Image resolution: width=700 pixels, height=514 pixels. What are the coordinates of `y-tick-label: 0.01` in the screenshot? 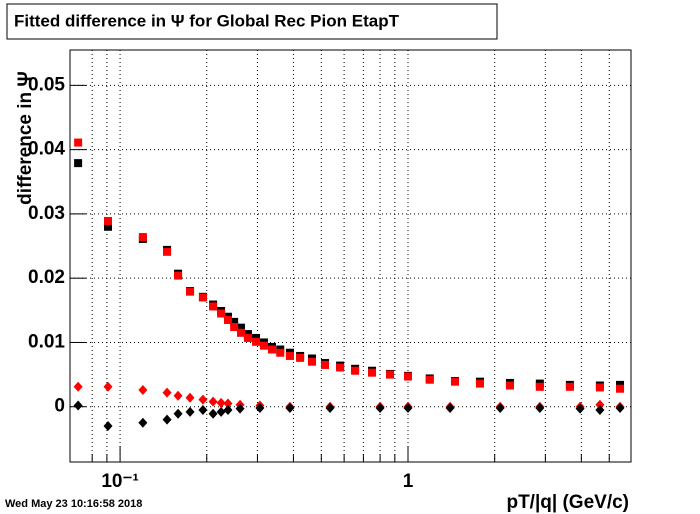 It's located at (46, 341).